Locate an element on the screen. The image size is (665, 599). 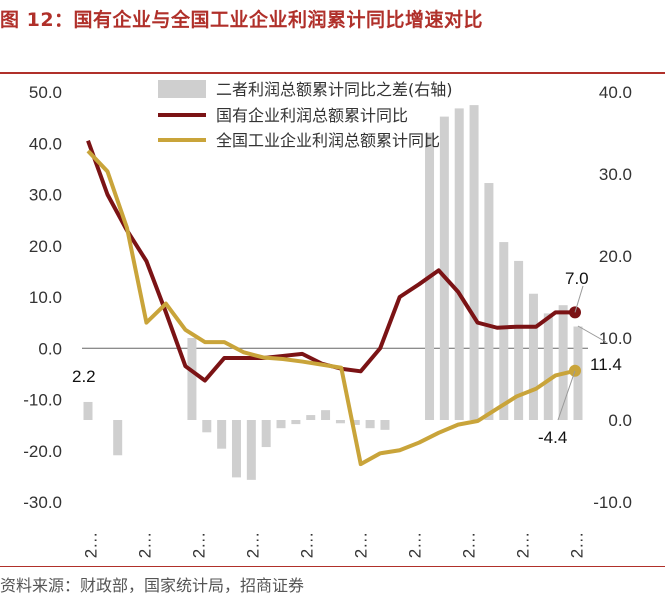
left-tick-label: 20.0 is located at coordinates (45, 246).